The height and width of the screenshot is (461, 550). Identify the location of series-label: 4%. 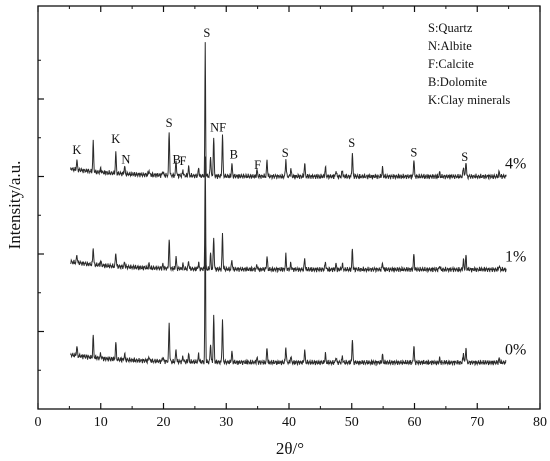
(515, 164).